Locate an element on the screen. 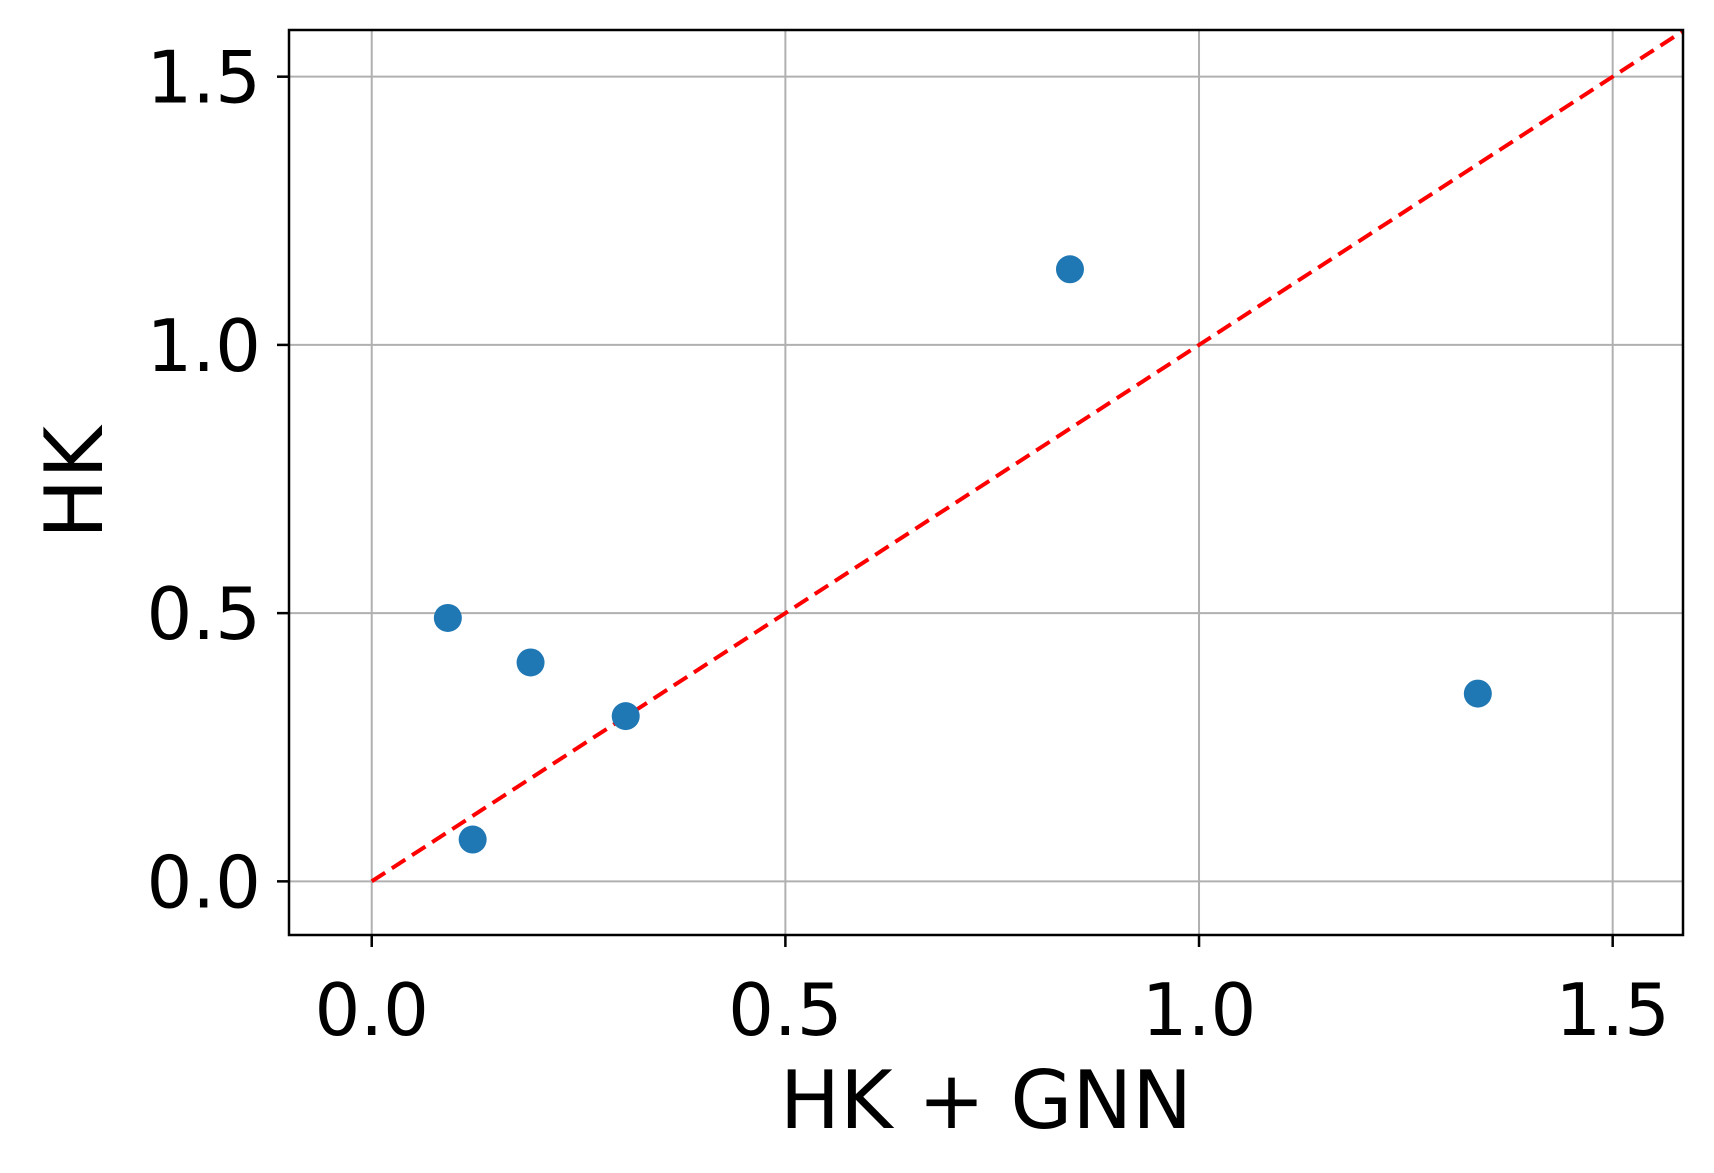  x-tick-label: 0.0 is located at coordinates (371, 1010).